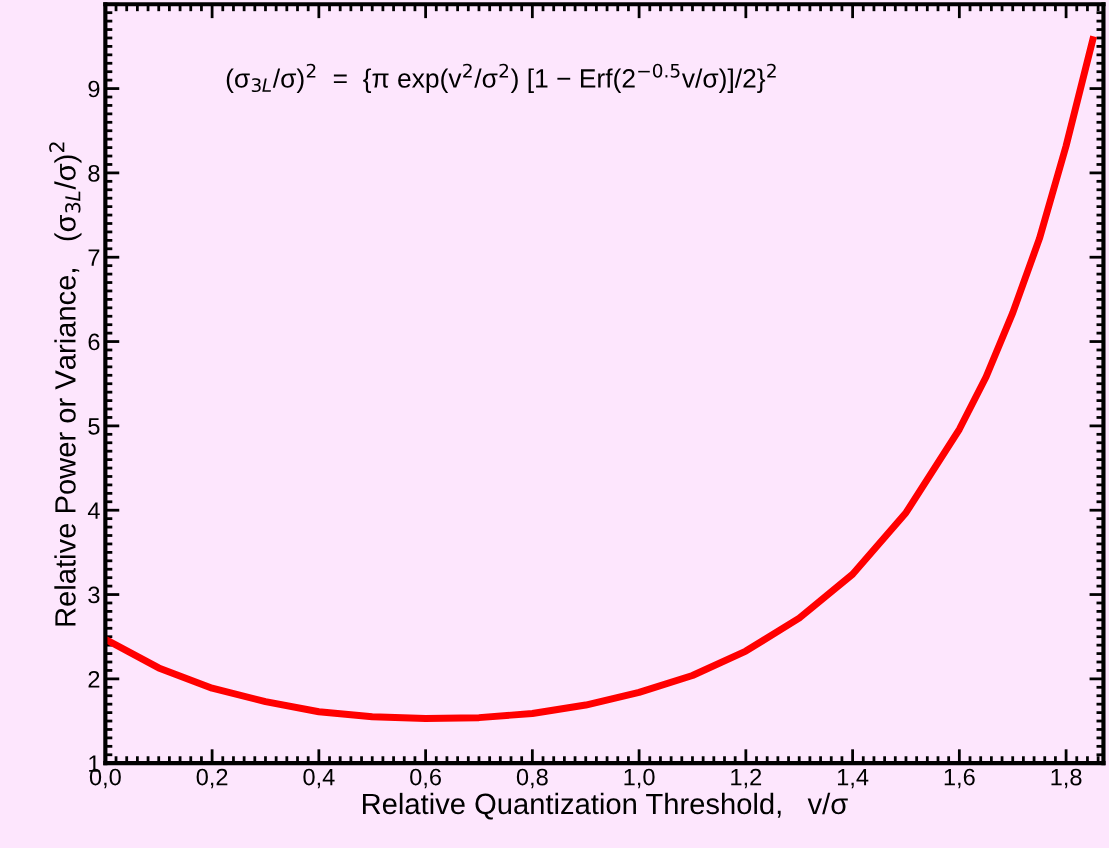 This screenshot has width=1109, height=848. What do you see at coordinates (319, 778) in the screenshot?
I see `x-tick-label: 0,4` at bounding box center [319, 778].